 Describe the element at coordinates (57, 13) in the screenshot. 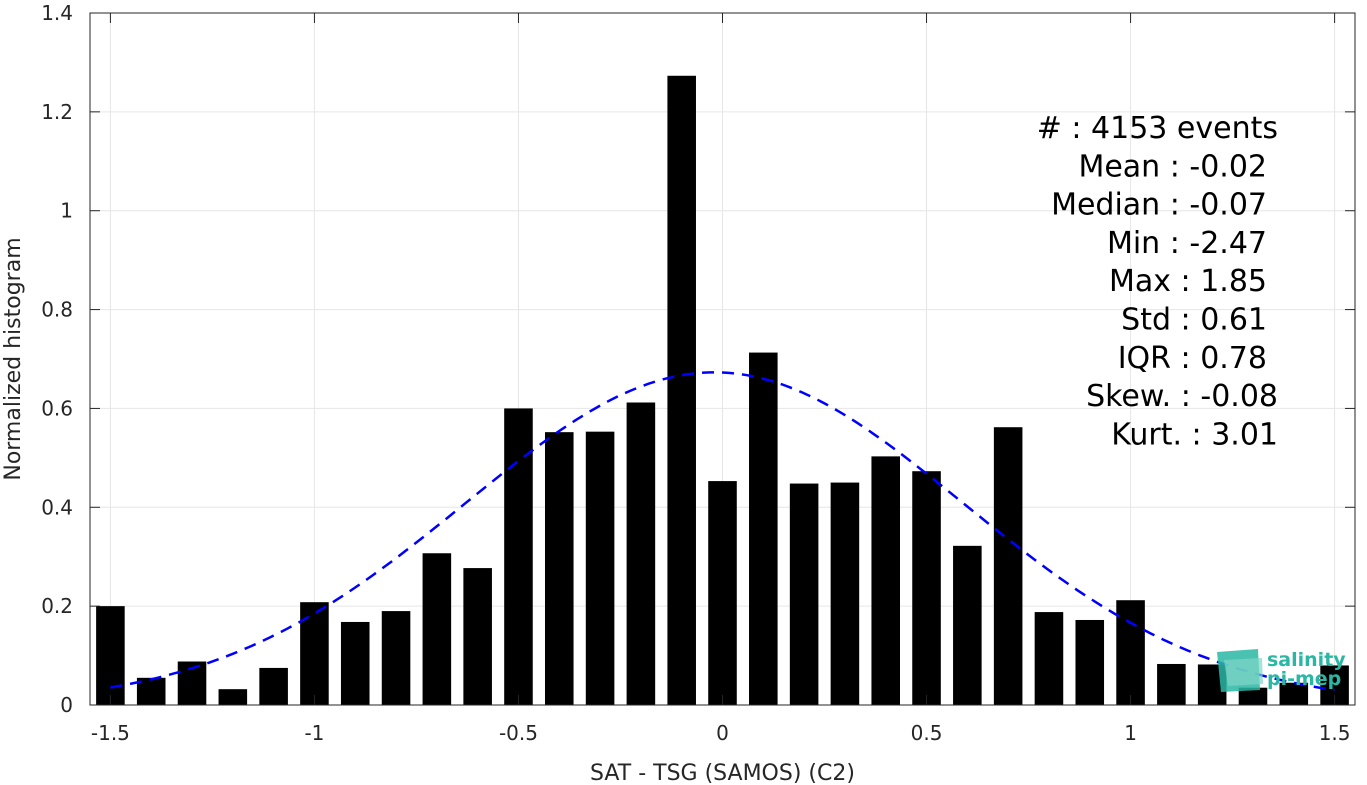

I see `y-tick-label: 1.4` at that location.